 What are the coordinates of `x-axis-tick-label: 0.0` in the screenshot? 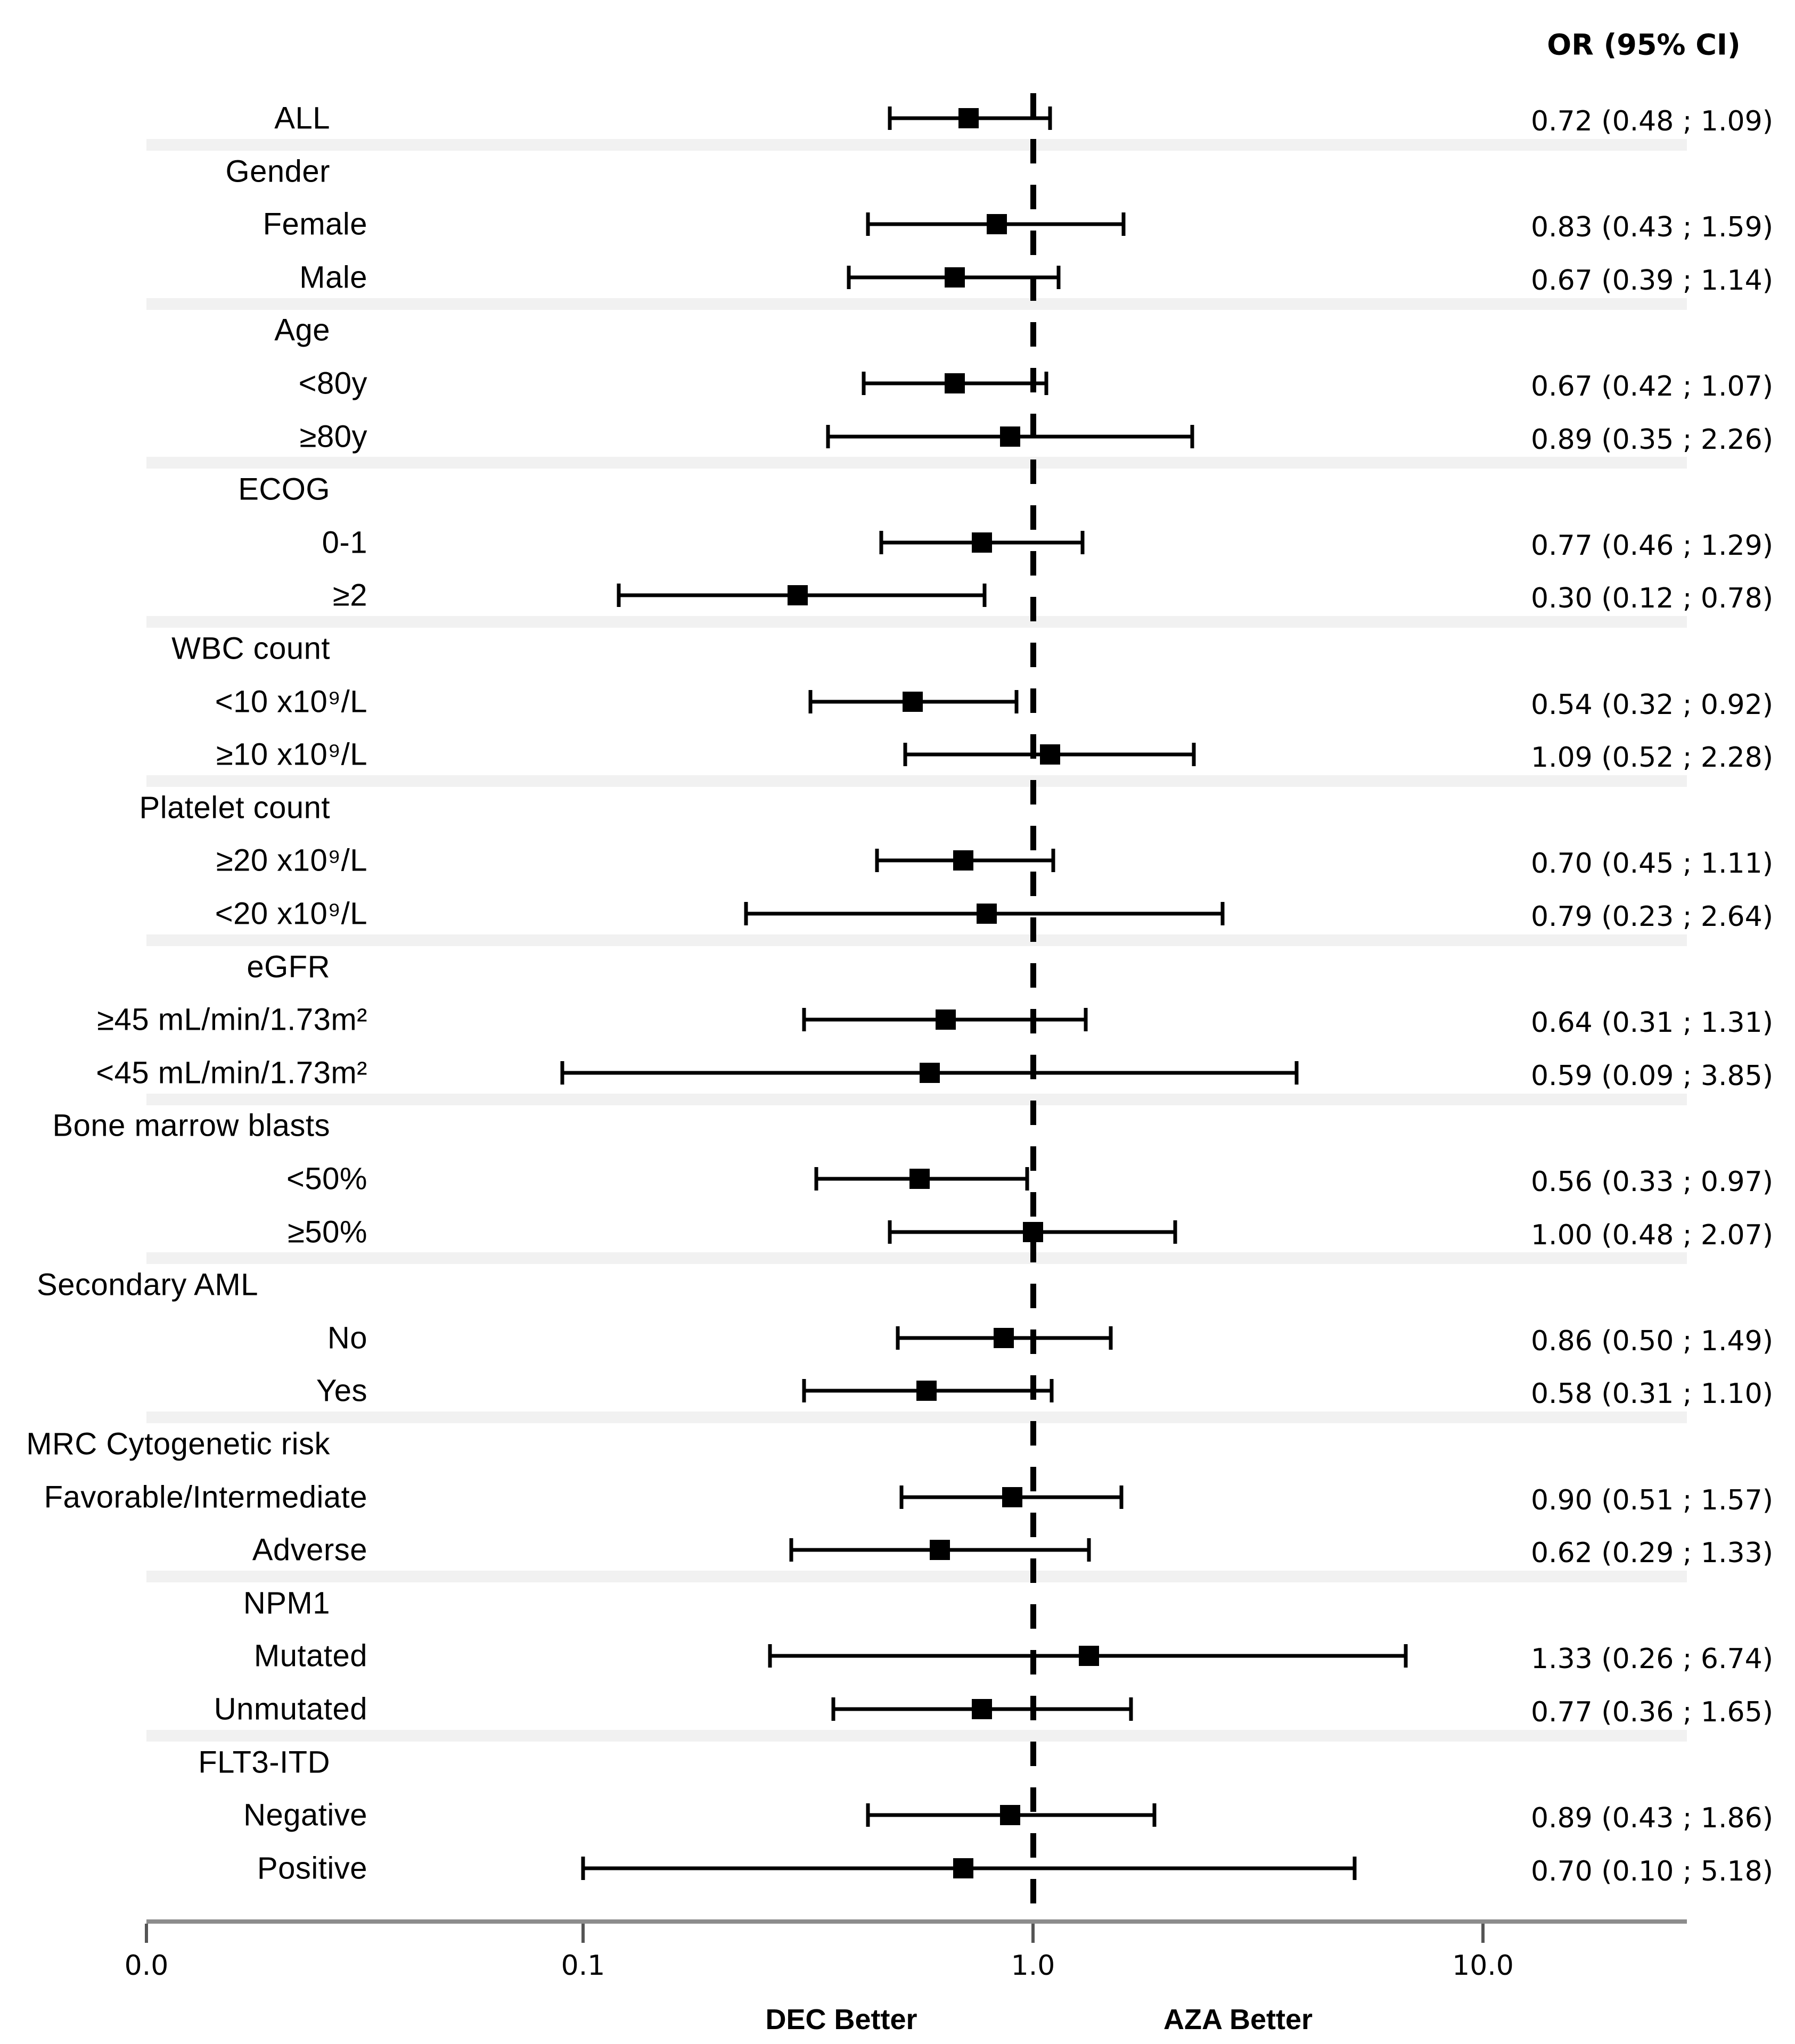 It's located at (147, 1966).